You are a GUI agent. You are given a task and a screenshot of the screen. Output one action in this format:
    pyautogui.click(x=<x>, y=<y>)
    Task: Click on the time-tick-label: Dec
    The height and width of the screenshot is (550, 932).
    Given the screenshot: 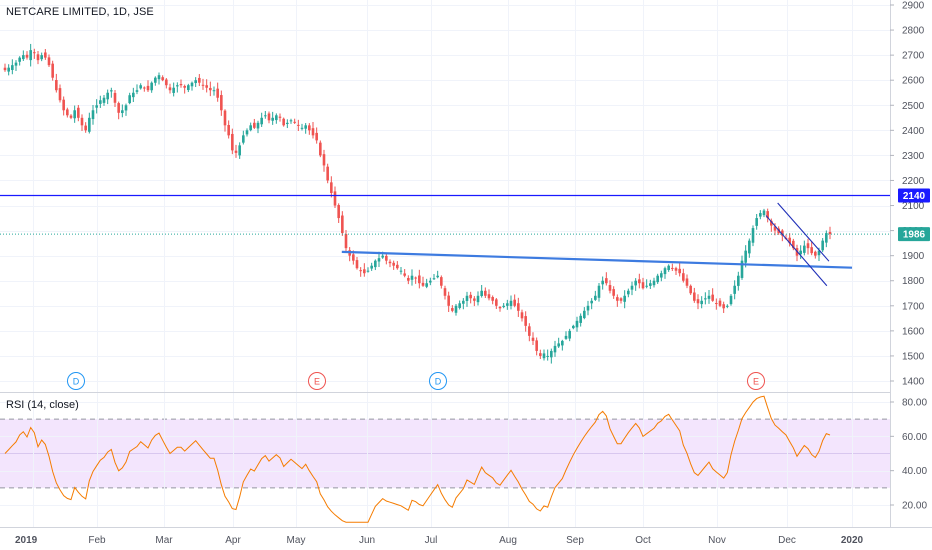 What is the action you would take?
    pyautogui.click(x=787, y=540)
    